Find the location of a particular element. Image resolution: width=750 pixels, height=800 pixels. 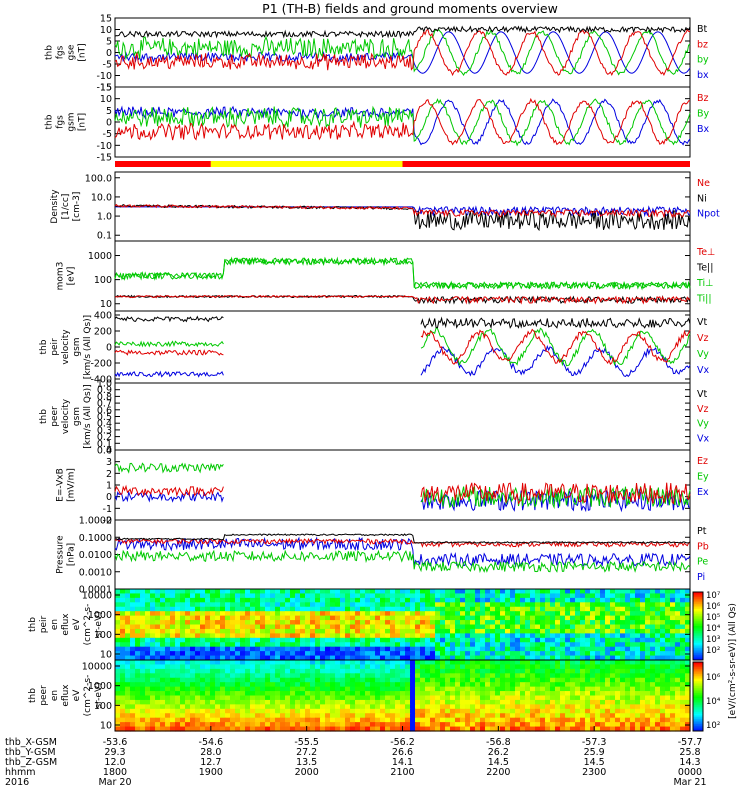

xtick-y: 26.2 is located at coordinates (498, 752).